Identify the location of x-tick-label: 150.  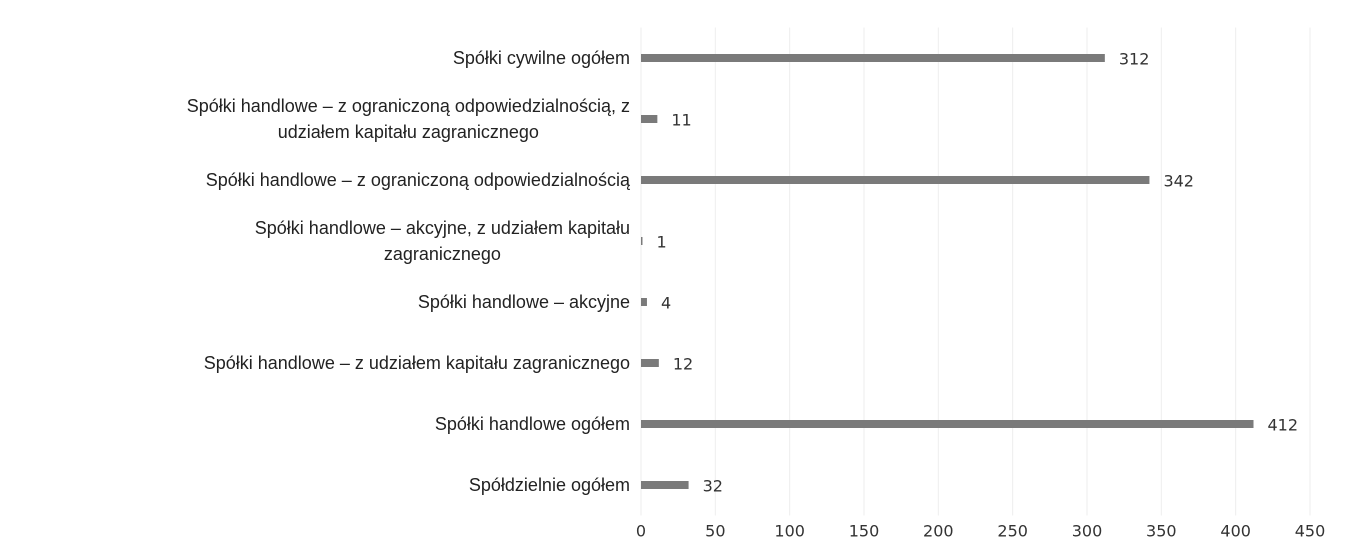
(864, 531).